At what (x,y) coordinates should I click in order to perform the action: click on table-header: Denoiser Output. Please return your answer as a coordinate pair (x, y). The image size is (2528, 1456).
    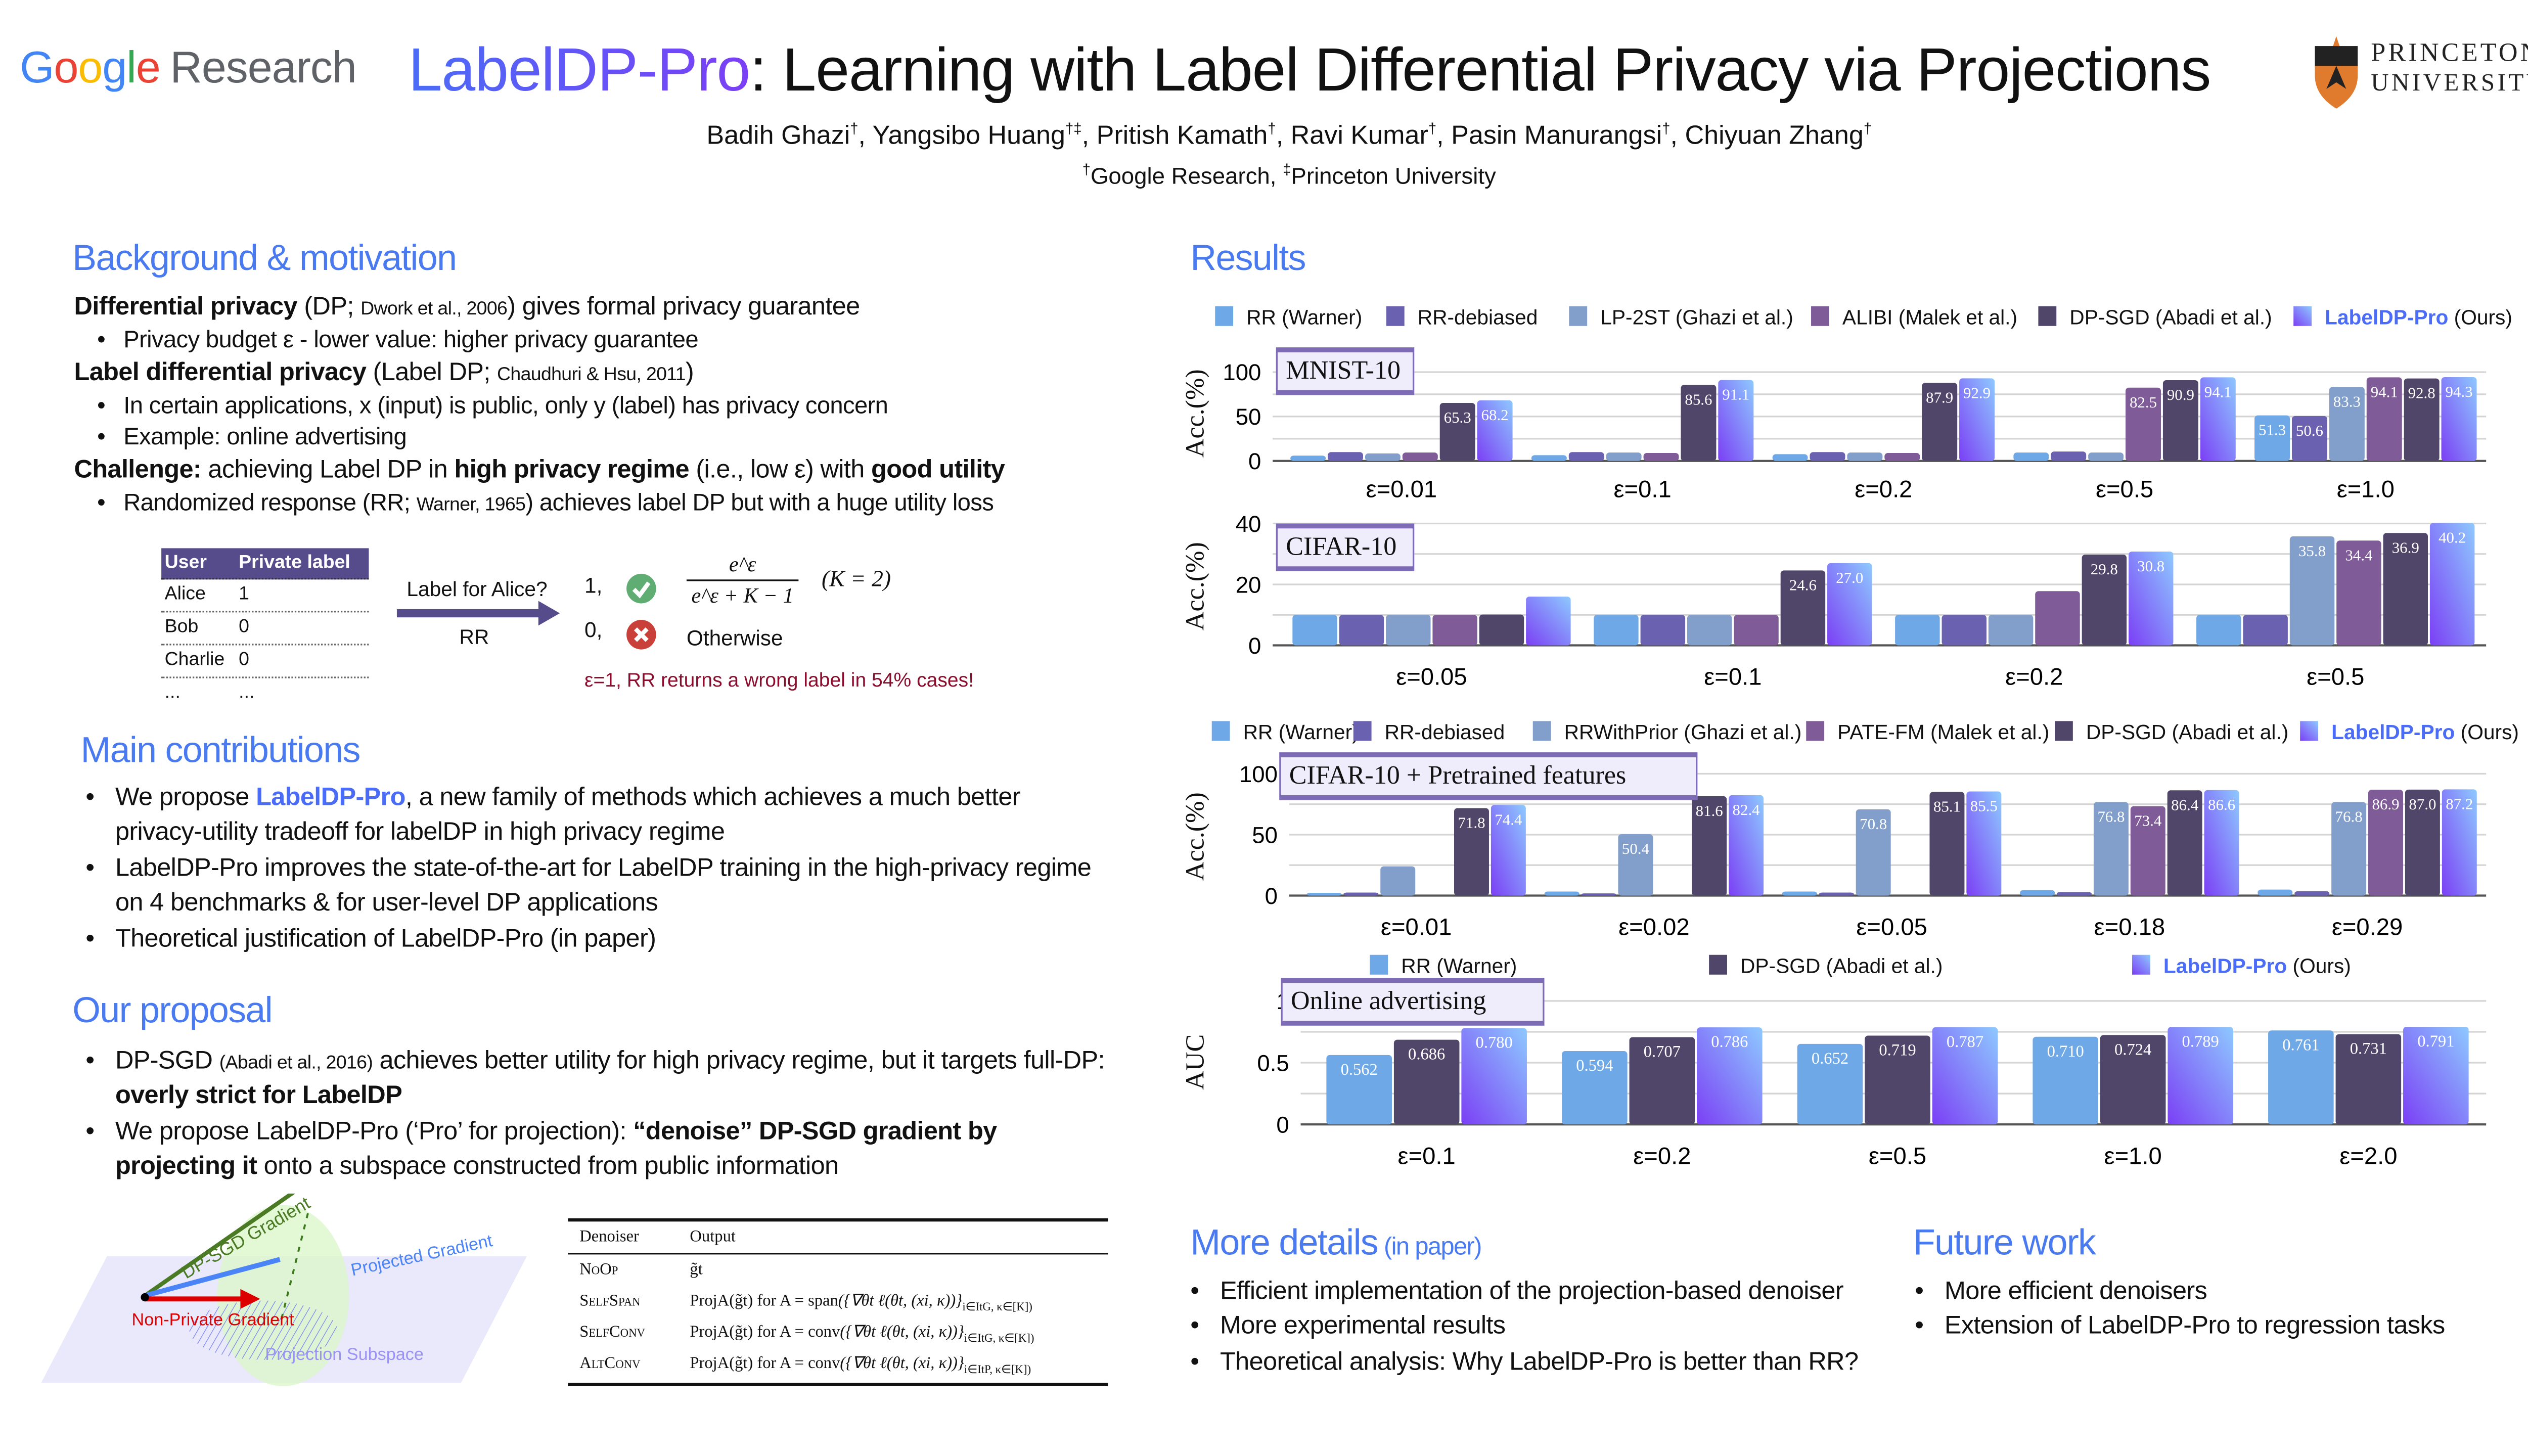
    Looking at the image, I should click on (838, 1237).